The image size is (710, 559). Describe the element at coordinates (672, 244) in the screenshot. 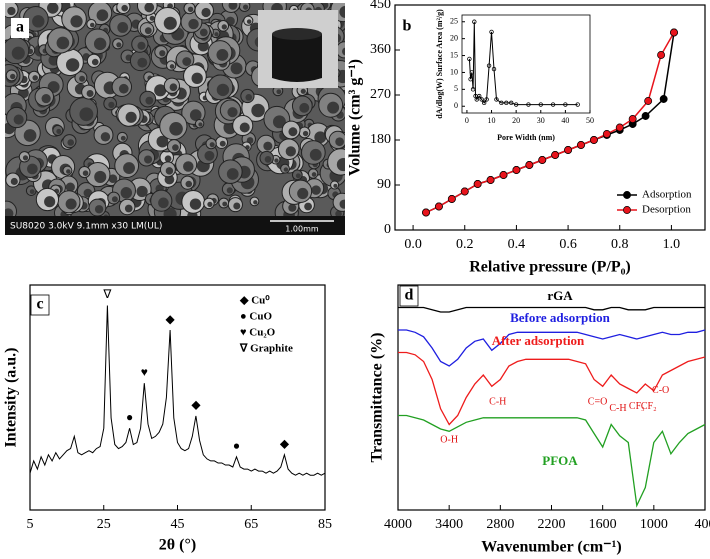

I see `x-tick-label: 1.0` at that location.